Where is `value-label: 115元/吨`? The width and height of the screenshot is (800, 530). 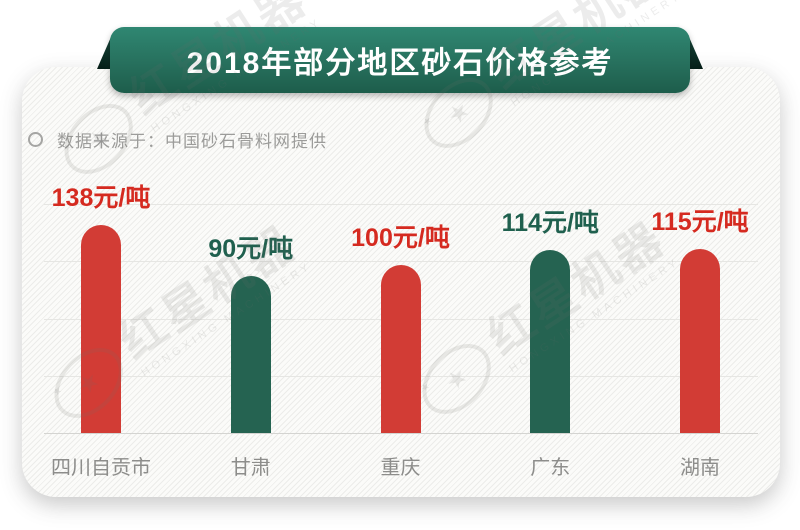 value-label: 115元/吨 is located at coordinates (700, 222).